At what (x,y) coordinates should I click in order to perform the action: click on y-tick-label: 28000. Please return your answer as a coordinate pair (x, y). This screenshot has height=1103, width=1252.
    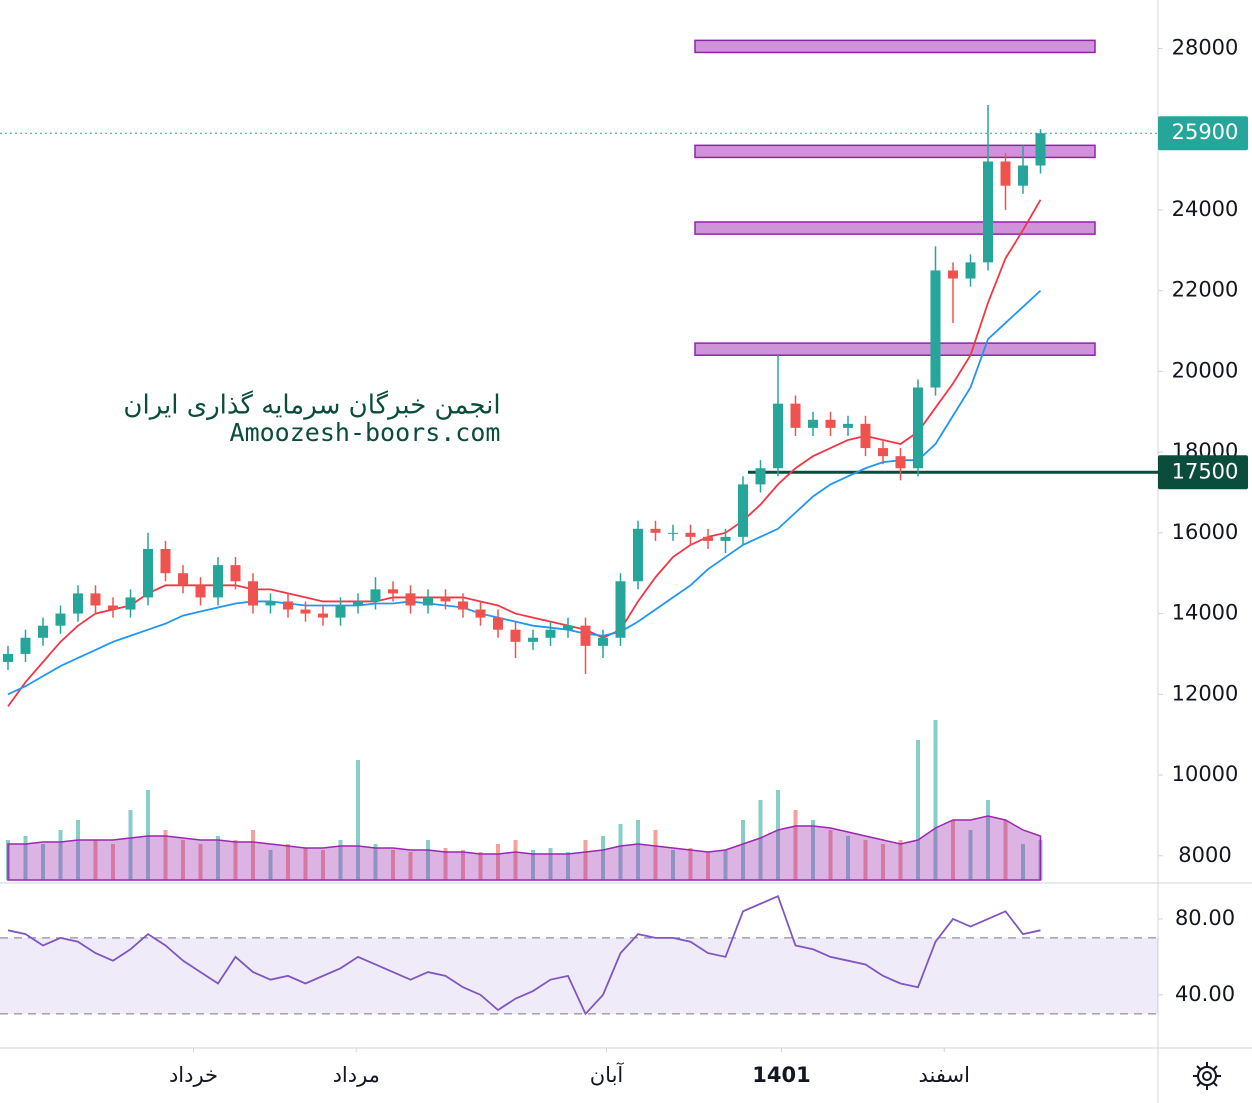
    Looking at the image, I should click on (1205, 47).